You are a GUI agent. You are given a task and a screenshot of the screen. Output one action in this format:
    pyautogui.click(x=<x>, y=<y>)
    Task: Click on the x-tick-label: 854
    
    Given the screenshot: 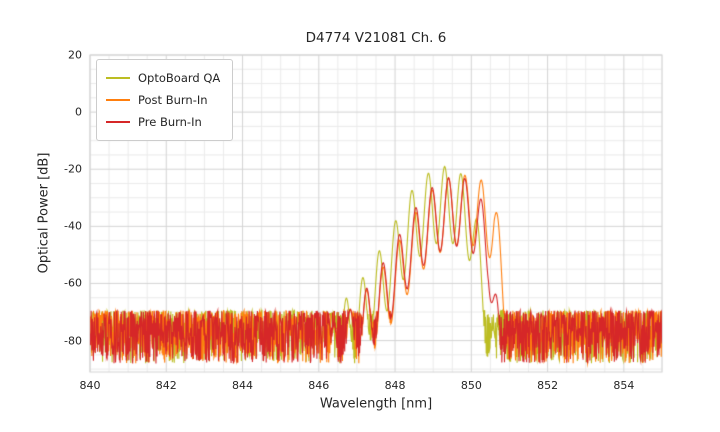 What is the action you would take?
    pyautogui.click(x=624, y=385)
    